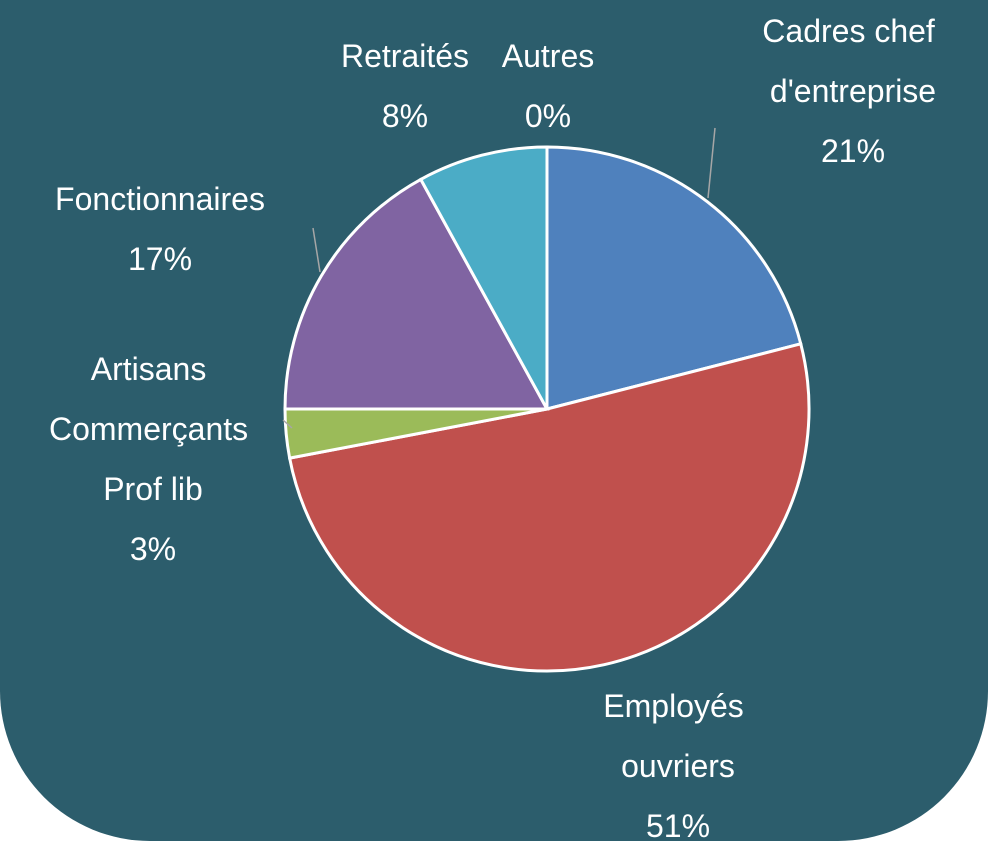  I want to click on category-label: Fonctionnaires, so click(160, 199).